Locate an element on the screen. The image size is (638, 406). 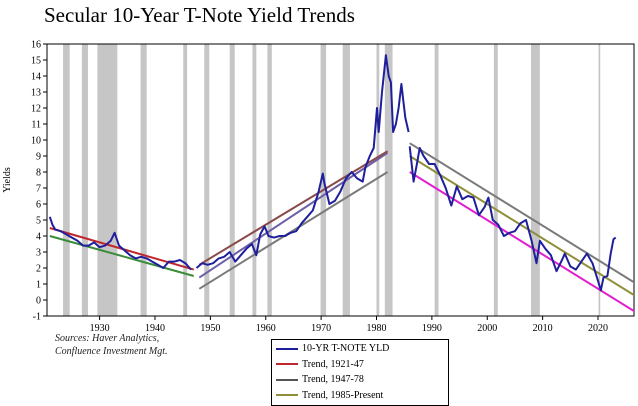
x-tick-label: 2010 is located at coordinates (543, 328).